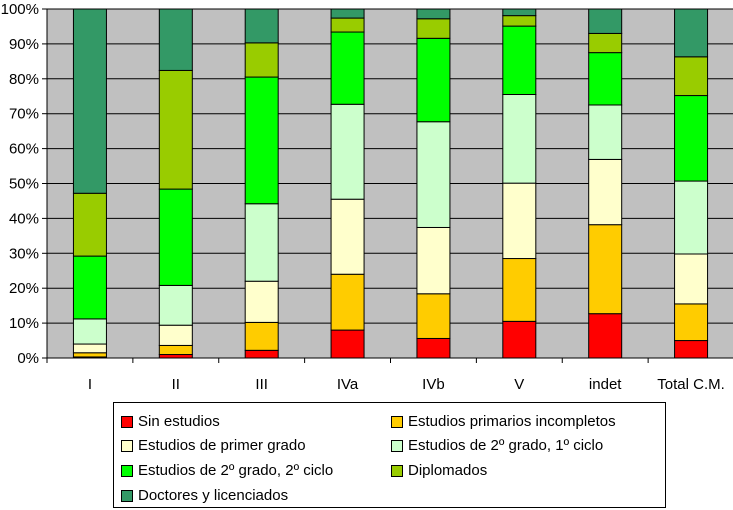 This screenshot has width=733, height=510. I want to click on x-tick-label: I, so click(90, 384).